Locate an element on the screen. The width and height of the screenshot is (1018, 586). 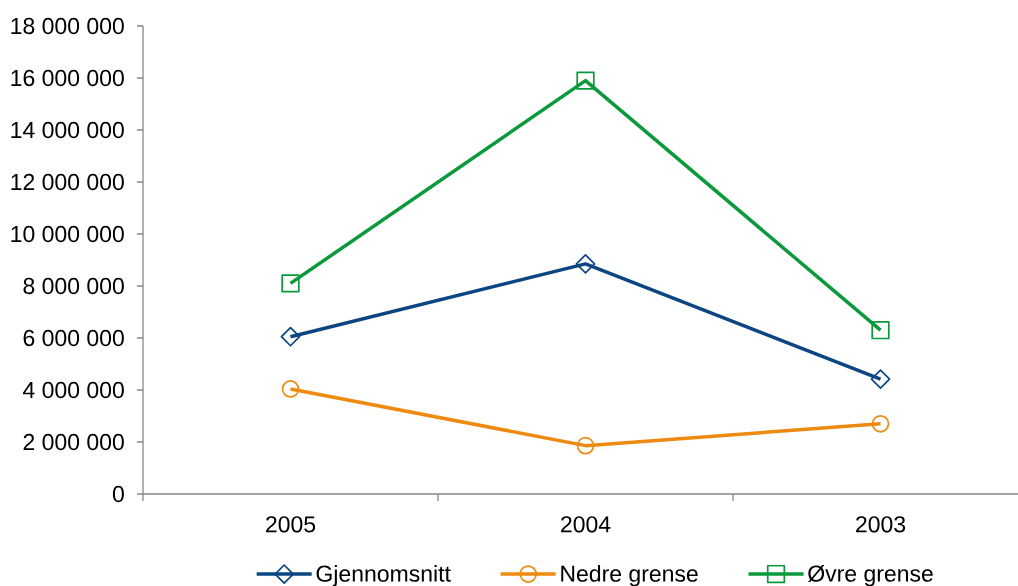
y-tick-label: 4 000 000 is located at coordinates (73, 390).